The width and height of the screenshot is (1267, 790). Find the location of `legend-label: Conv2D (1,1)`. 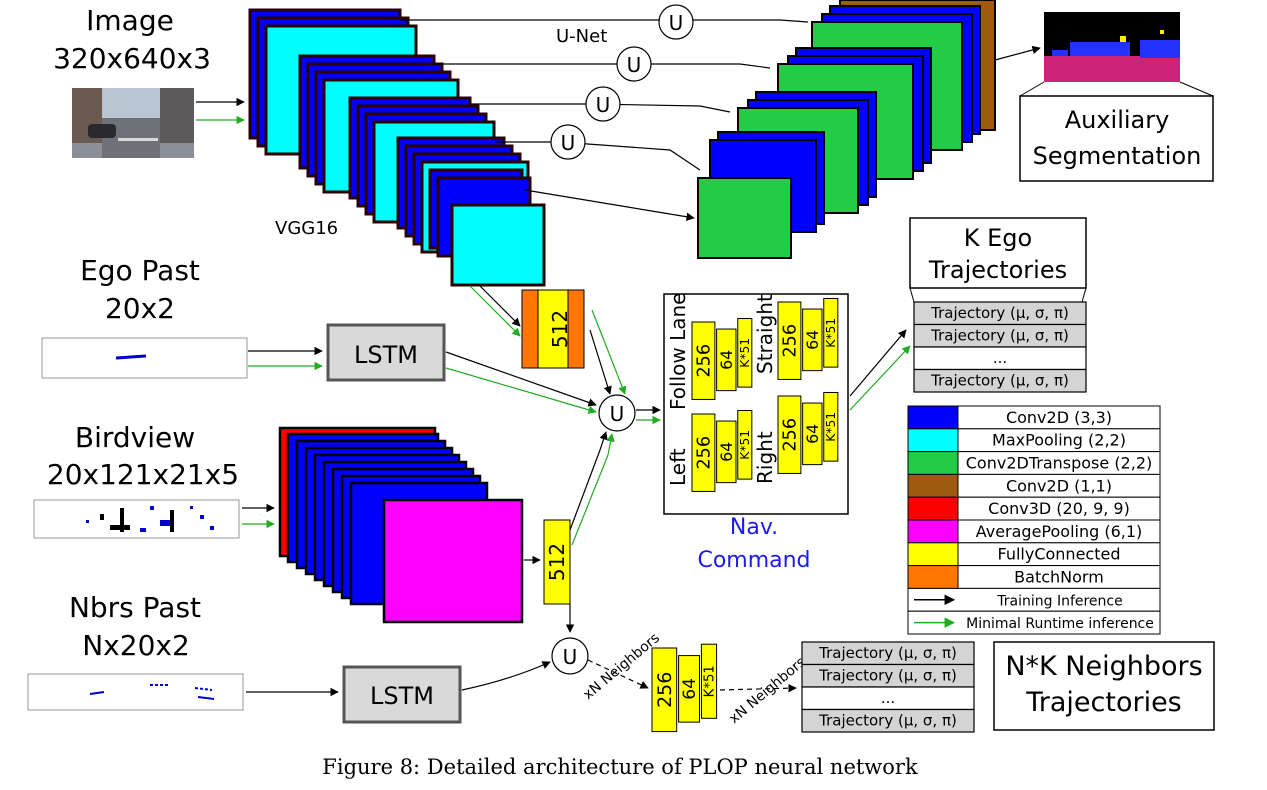

legend-label: Conv2D (1,1) is located at coordinates (1059, 485).